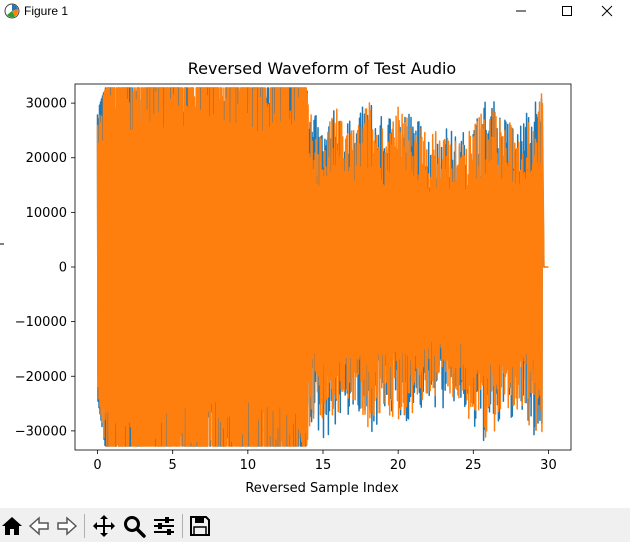  What do you see at coordinates (548, 465) in the screenshot?
I see `x-tick-label: 30` at bounding box center [548, 465].